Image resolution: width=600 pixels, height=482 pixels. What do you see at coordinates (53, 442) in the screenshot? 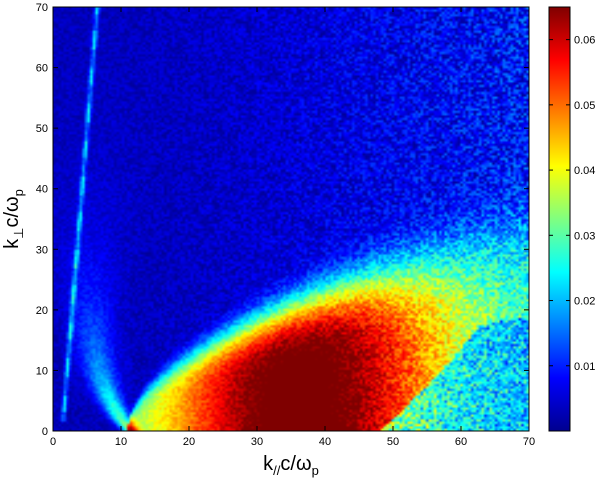
I see `x-tick-label: 0` at bounding box center [53, 442].